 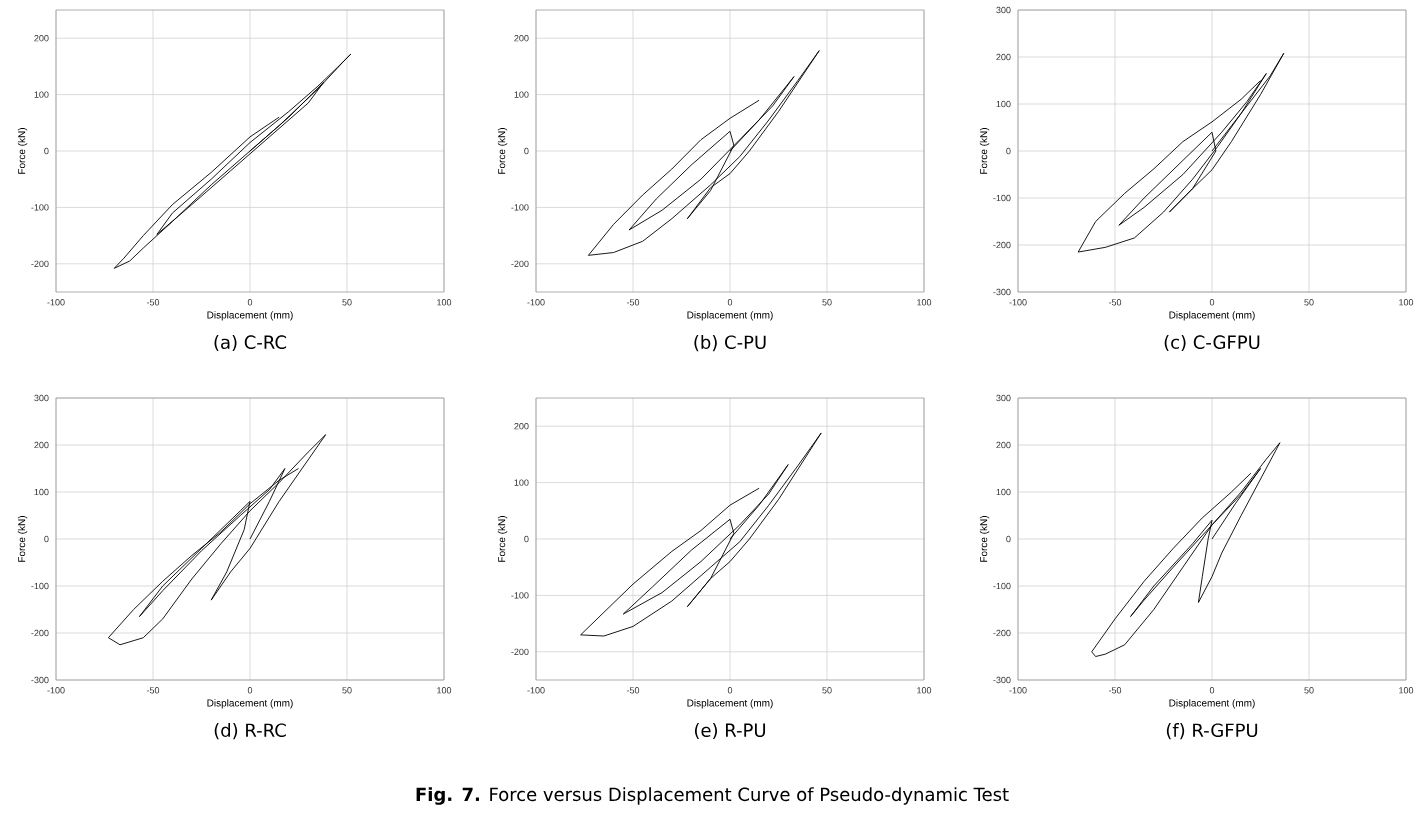 I want to click on text: (d) R-RC, so click(x=250, y=731).